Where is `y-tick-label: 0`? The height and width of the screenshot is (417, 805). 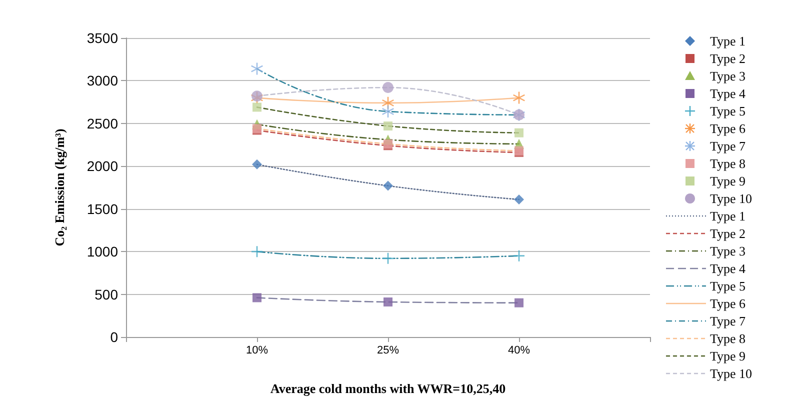
y-tick-label: 0 is located at coordinates (114, 337).